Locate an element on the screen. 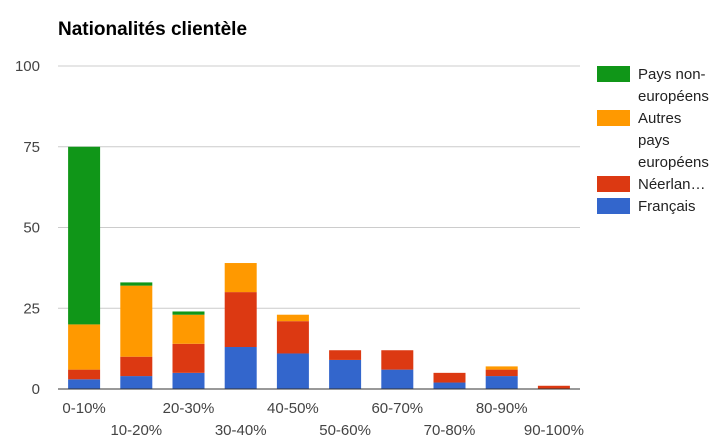 This screenshot has width=723, height=436. x-tick-label: 90-100% is located at coordinates (554, 429).